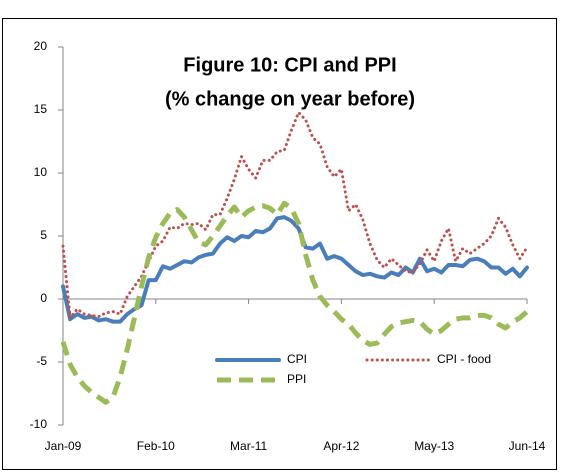 This screenshot has width=561, height=476. Describe the element at coordinates (464, 359) in the screenshot. I see `legend-label: CPI - food` at that location.